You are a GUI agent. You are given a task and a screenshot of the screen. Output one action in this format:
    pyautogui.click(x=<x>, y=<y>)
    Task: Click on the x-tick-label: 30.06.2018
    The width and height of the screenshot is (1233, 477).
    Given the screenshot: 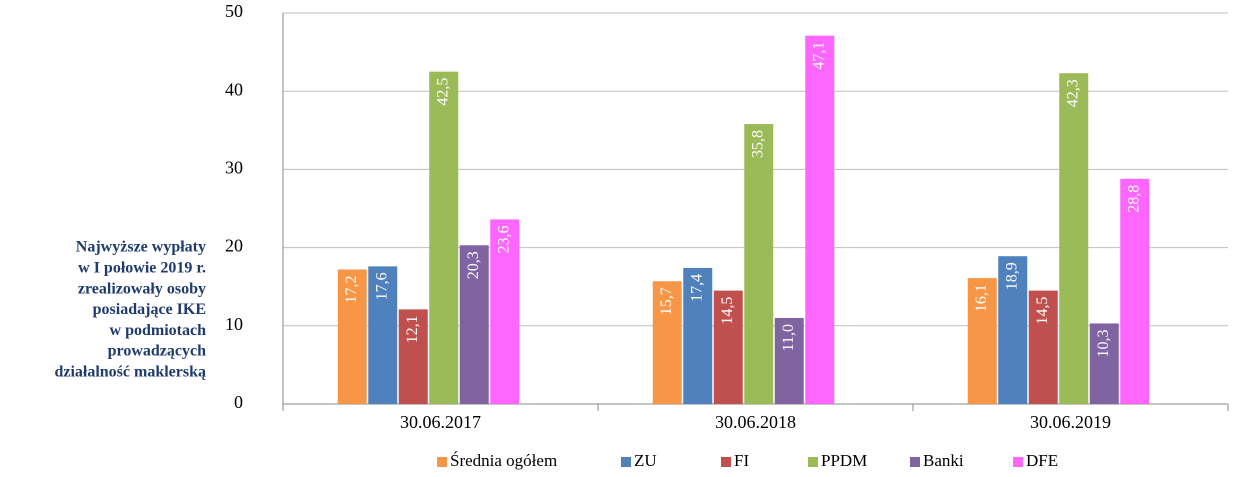 What is the action you would take?
    pyautogui.click(x=755, y=422)
    